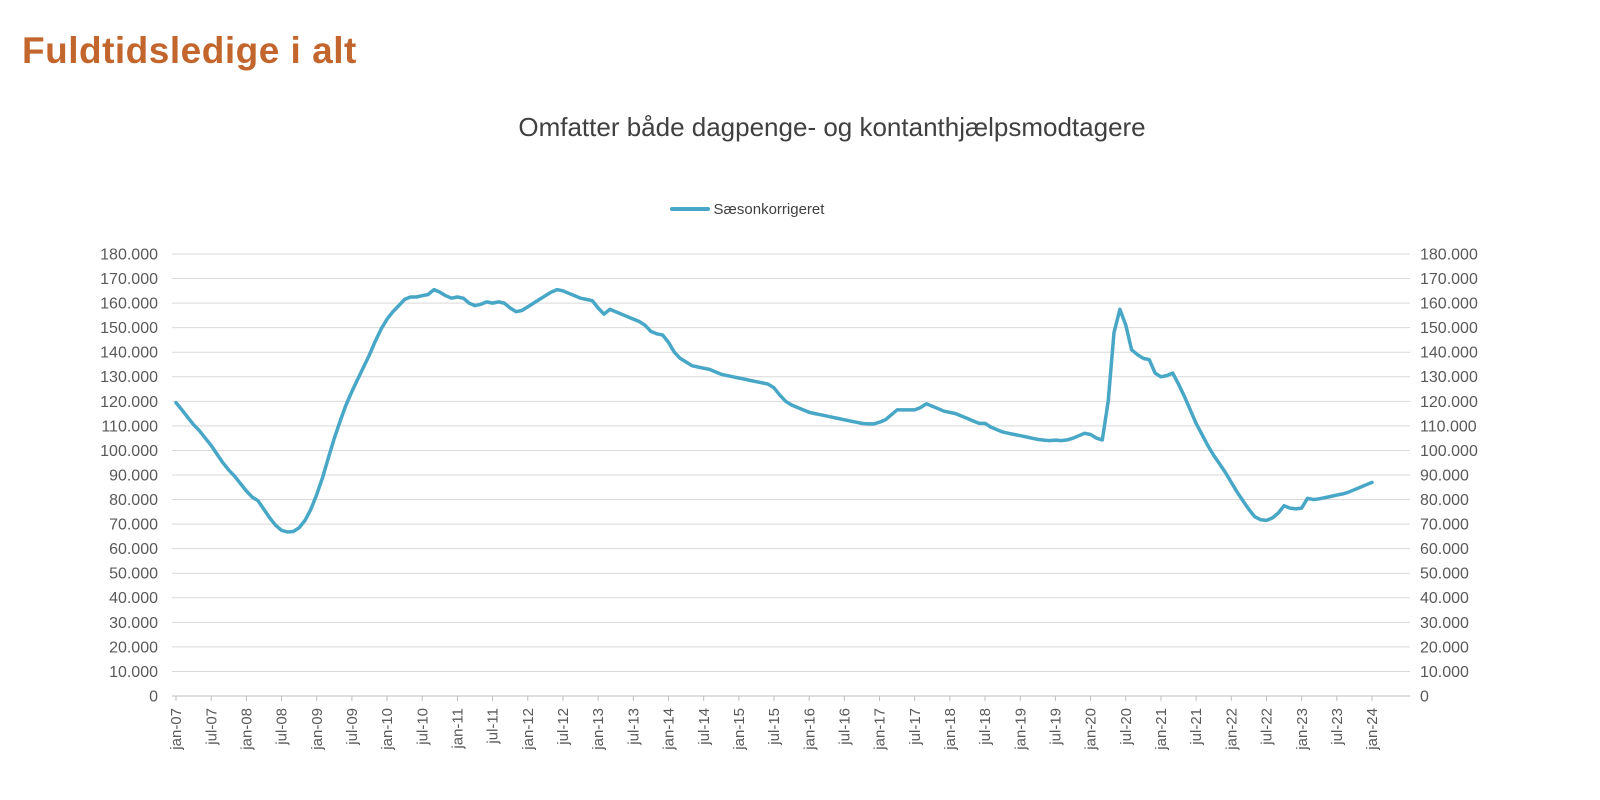 This screenshot has width=1600, height=800. What do you see at coordinates (129, 426) in the screenshot?
I see `y-axis-label-left: 110.000` at bounding box center [129, 426].